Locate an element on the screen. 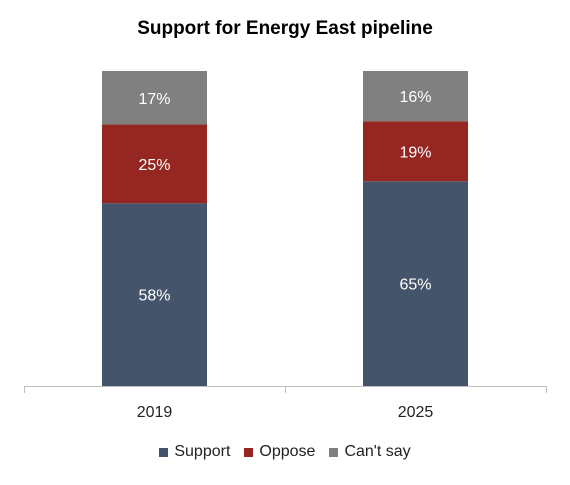  x-axis-tick-labels-group: 2019 2025 is located at coordinates (285, 412).